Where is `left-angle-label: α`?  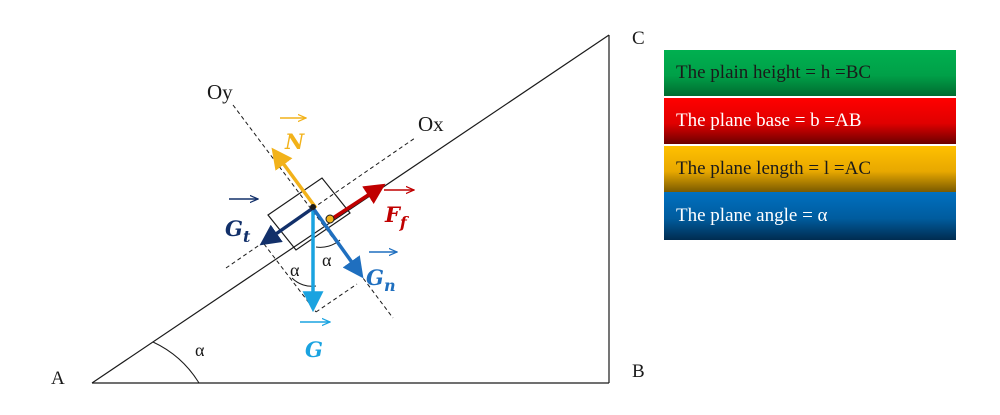
left-angle-label: α is located at coordinates (295, 270).